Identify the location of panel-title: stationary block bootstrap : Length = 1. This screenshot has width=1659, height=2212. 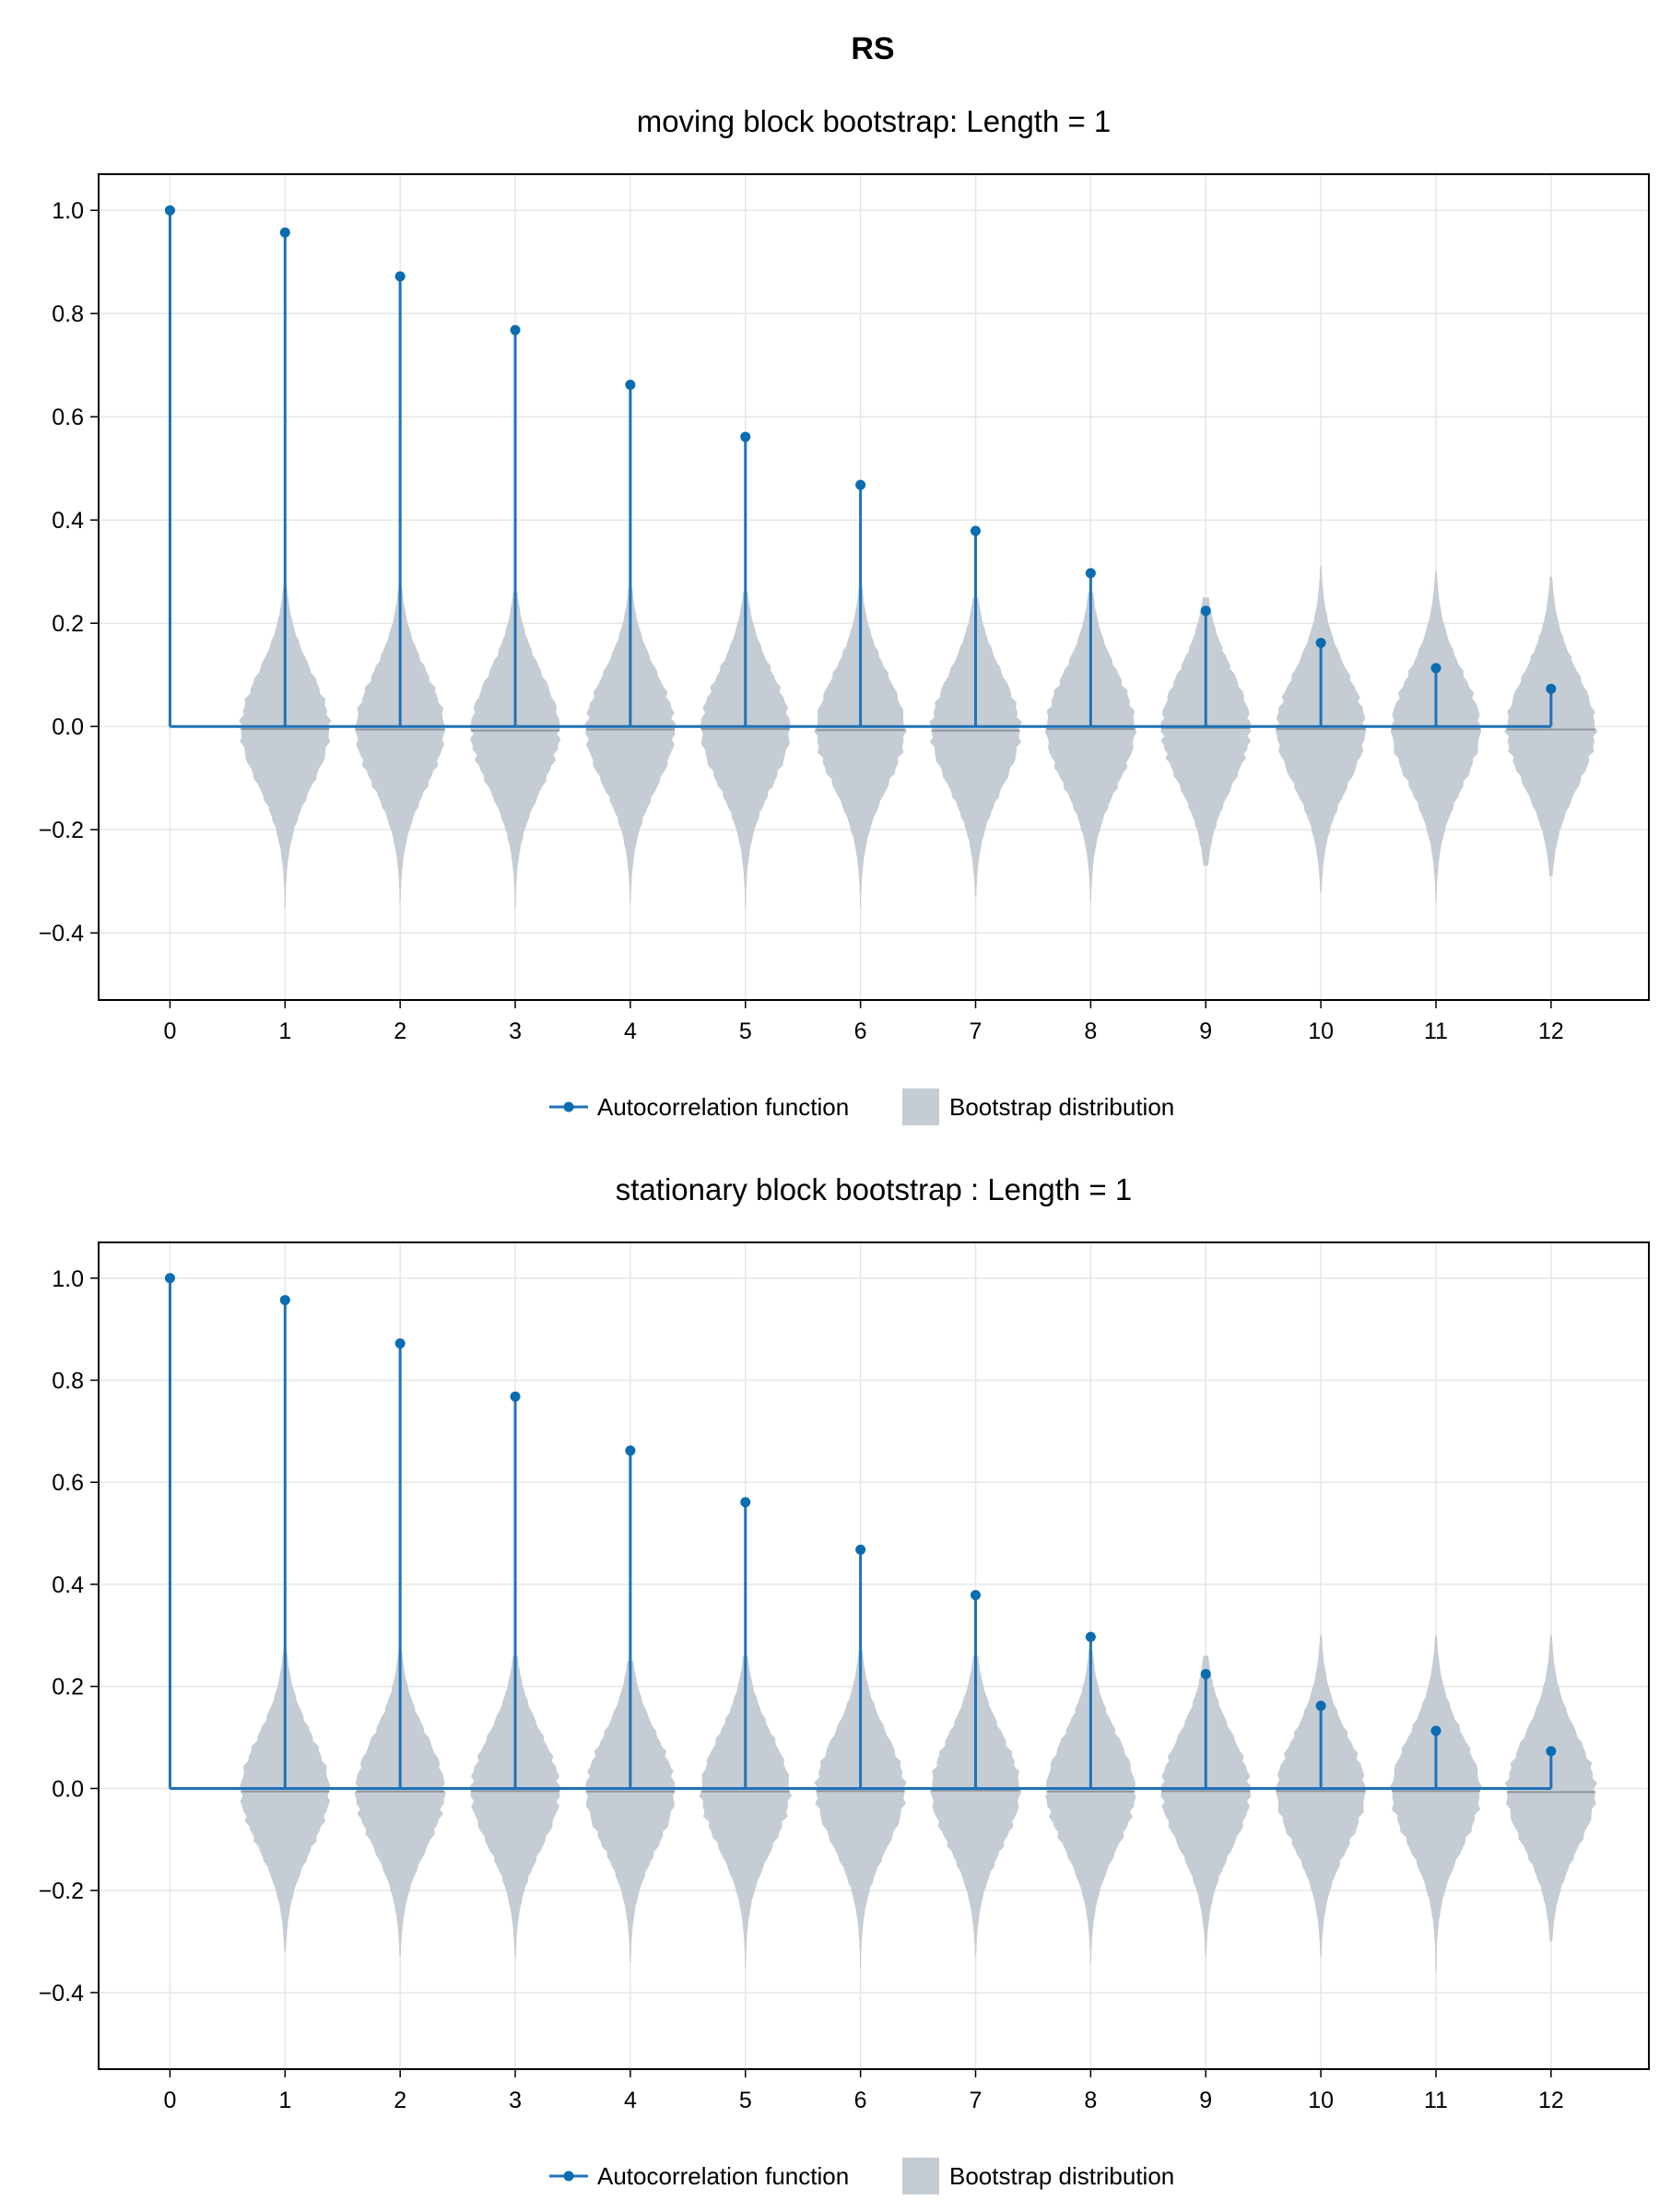
(874, 1189).